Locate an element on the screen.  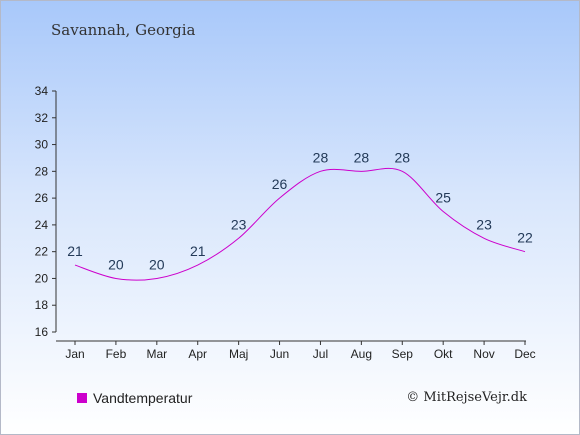
data-label-sep: 28 is located at coordinates (402, 157).